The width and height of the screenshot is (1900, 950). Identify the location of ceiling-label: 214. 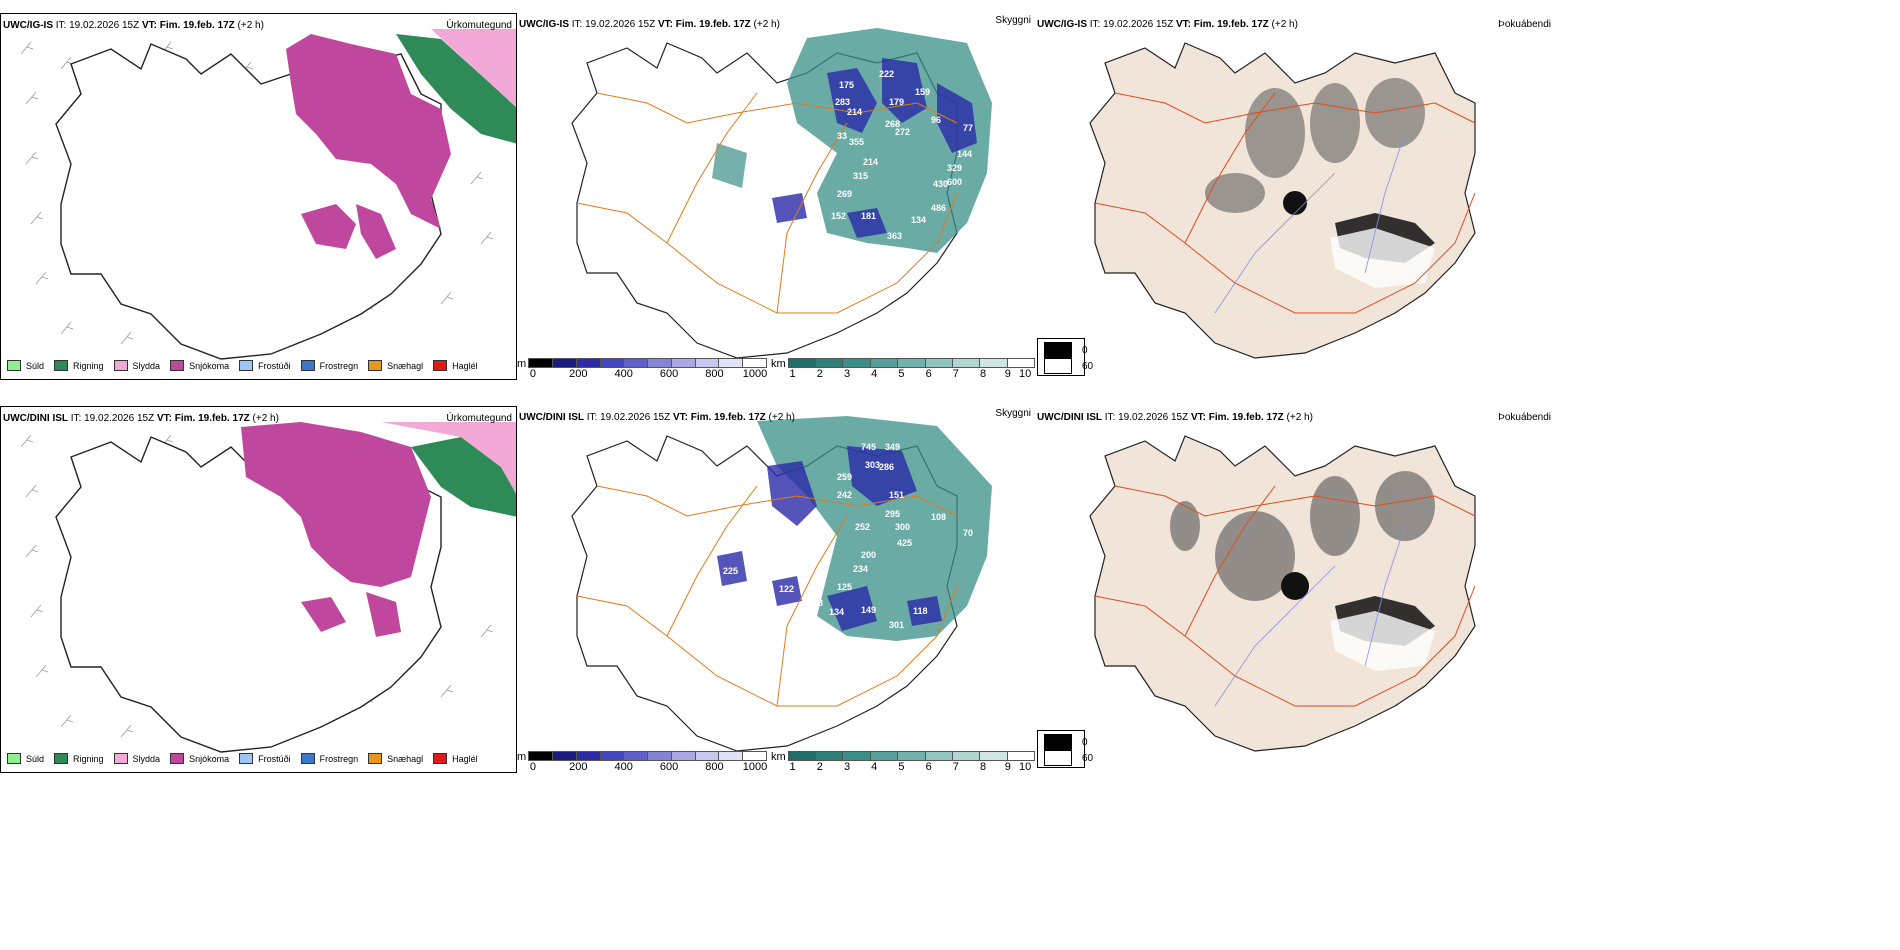
(854, 112).